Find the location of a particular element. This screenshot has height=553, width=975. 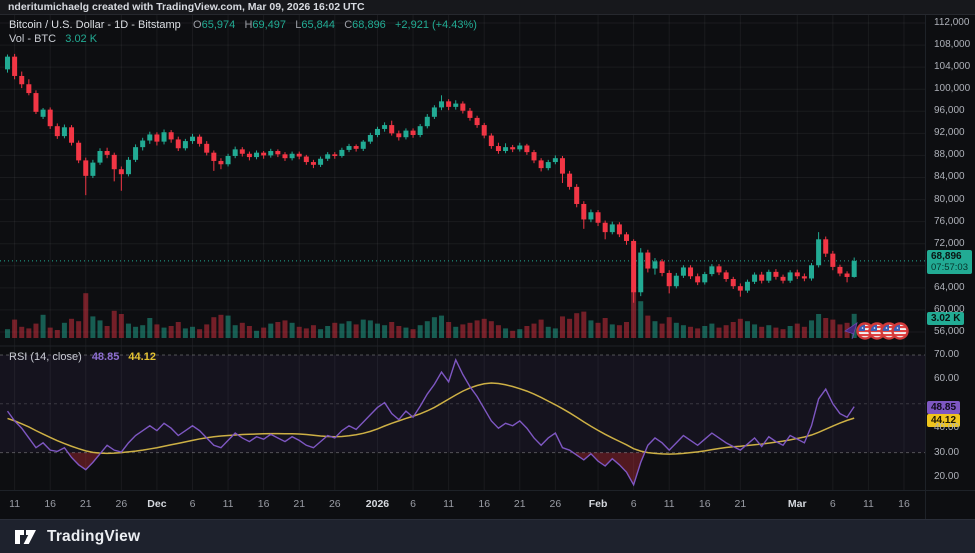

rsi-ma-value: 44.12 is located at coordinates (142, 357).